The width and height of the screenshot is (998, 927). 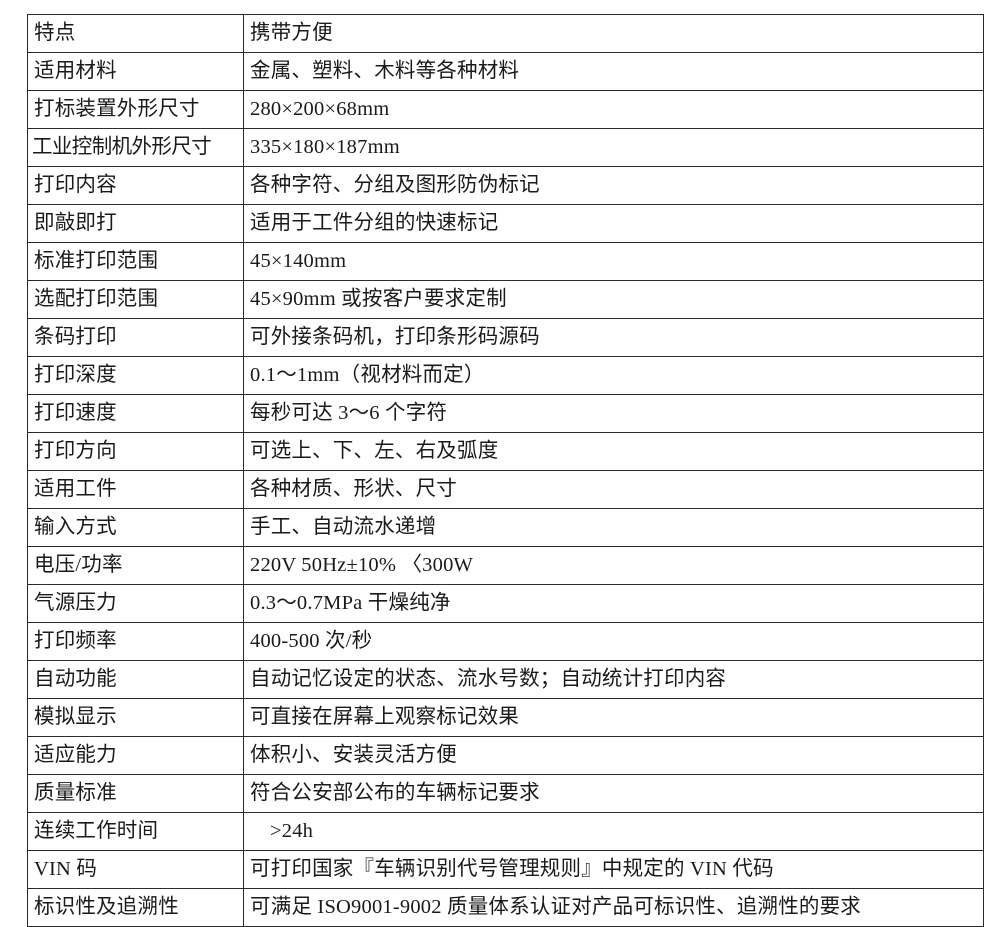 What do you see at coordinates (613, 223) in the screenshot?
I see `spec-value-cell: 适用于工件分组的快速标记` at bounding box center [613, 223].